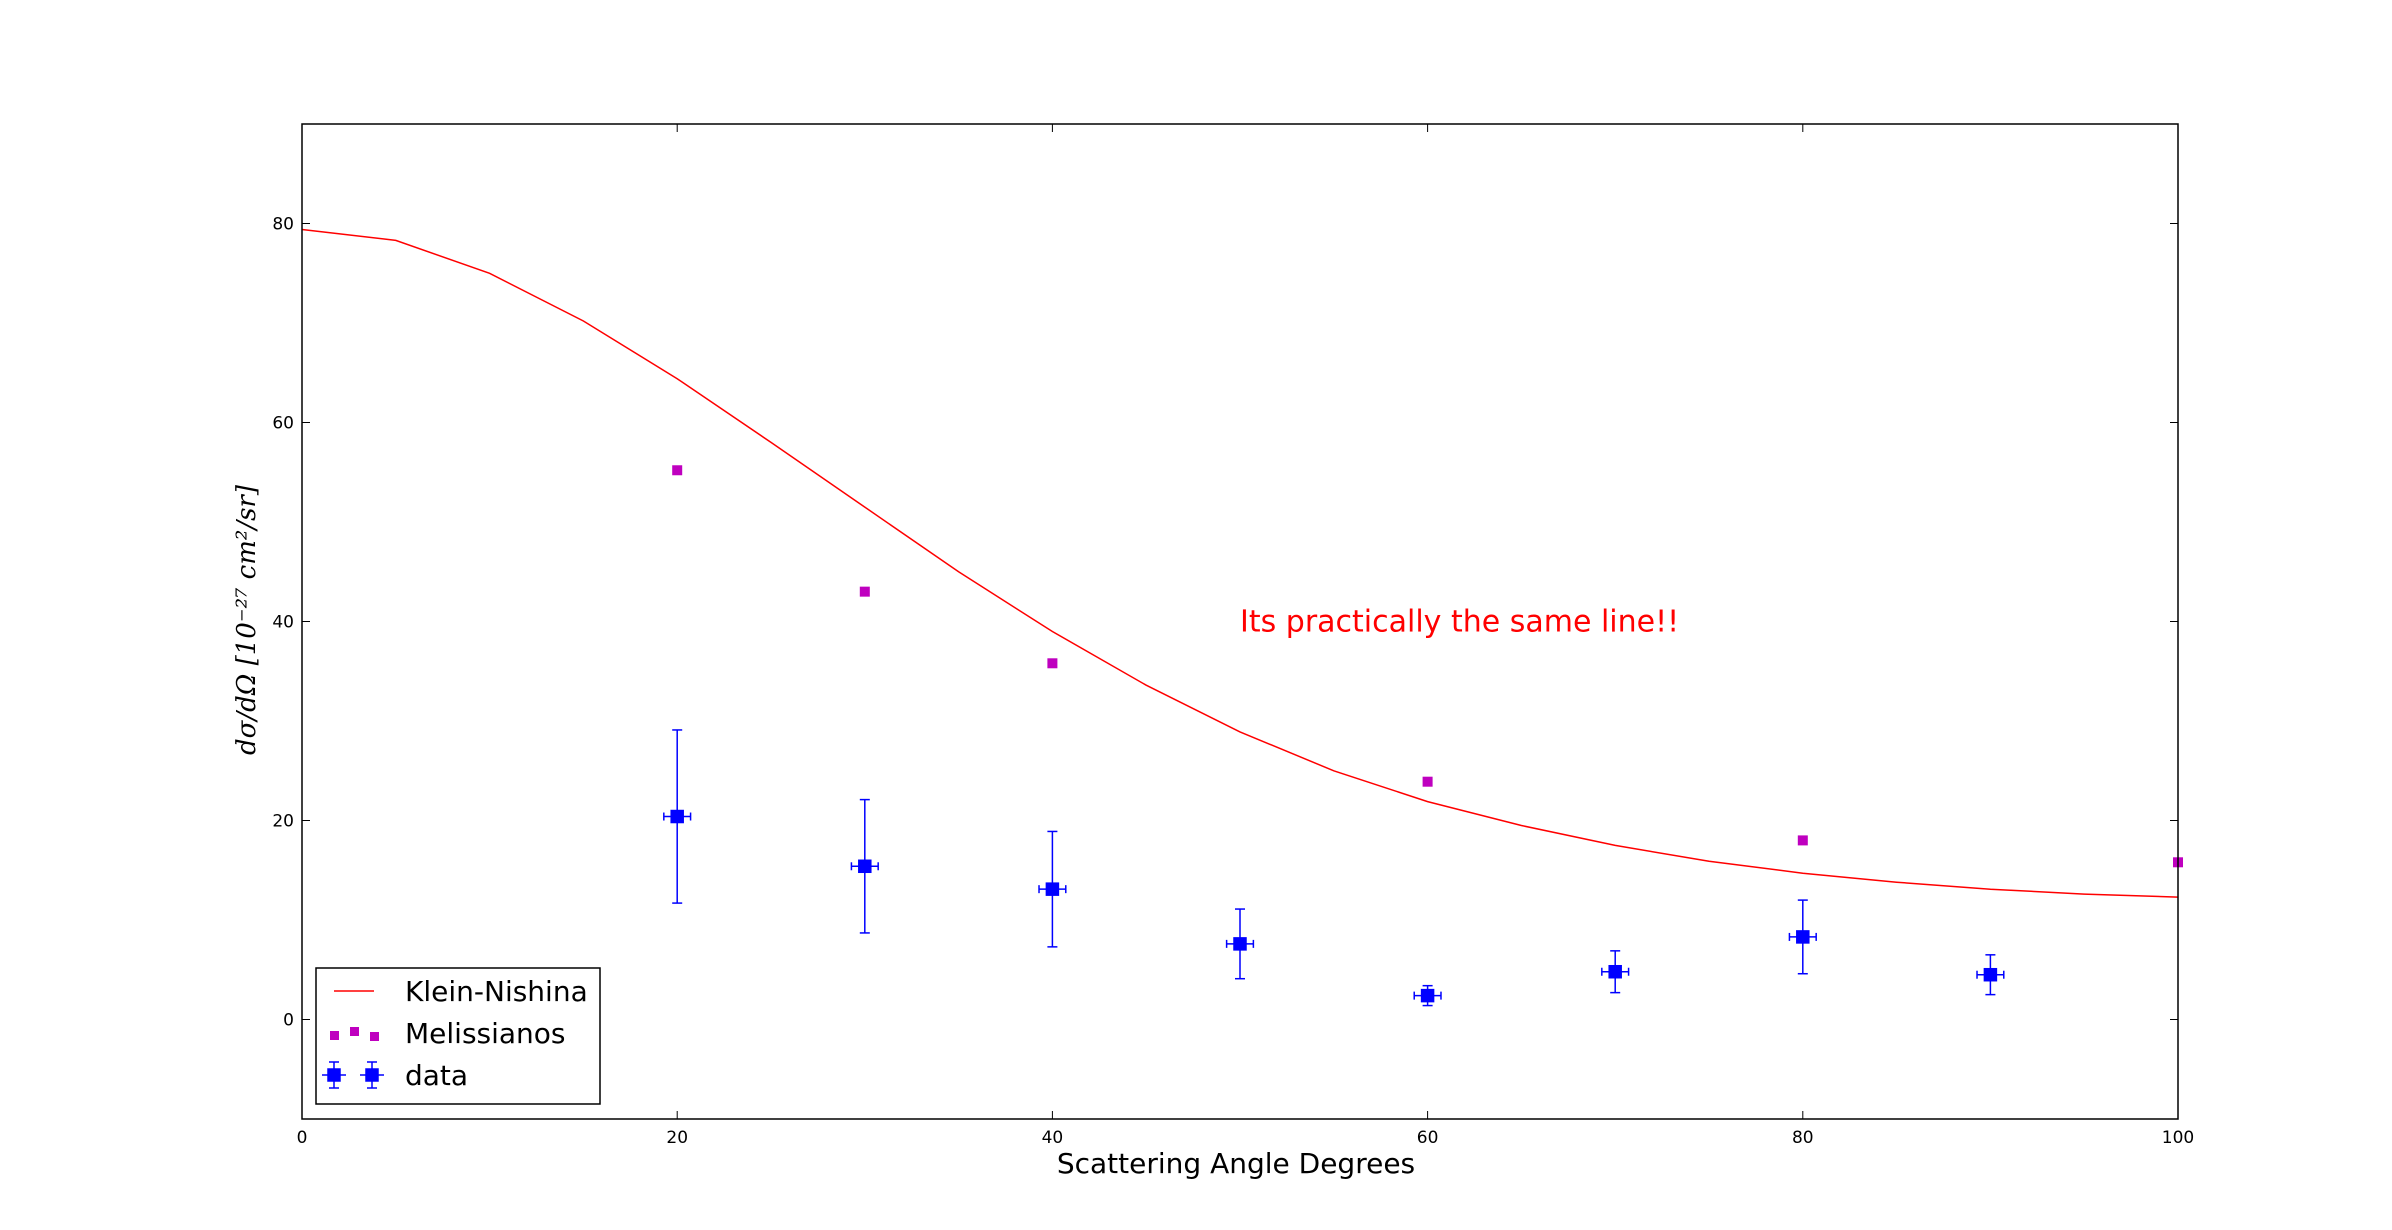 This screenshot has height=1230, width=2392. I want to click on y-tick-label: 0, so click(288, 1021).